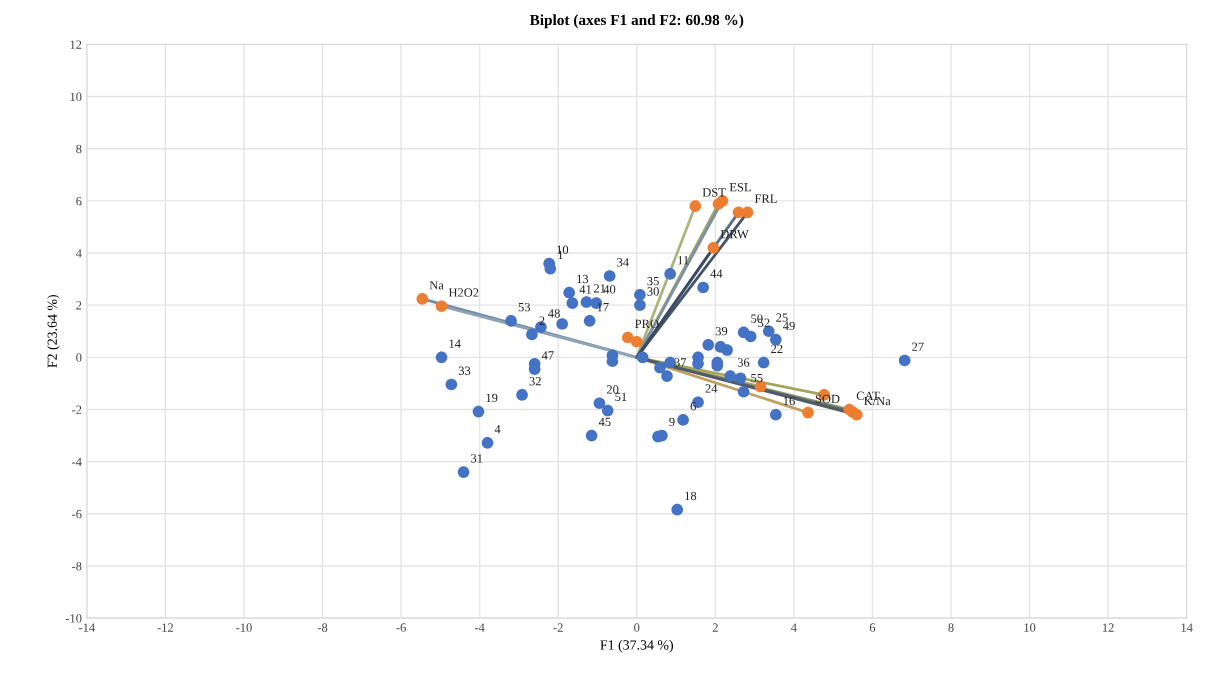 The width and height of the screenshot is (1206, 683). Describe the element at coordinates (621, 397) in the screenshot. I see `annotation: 51` at that location.